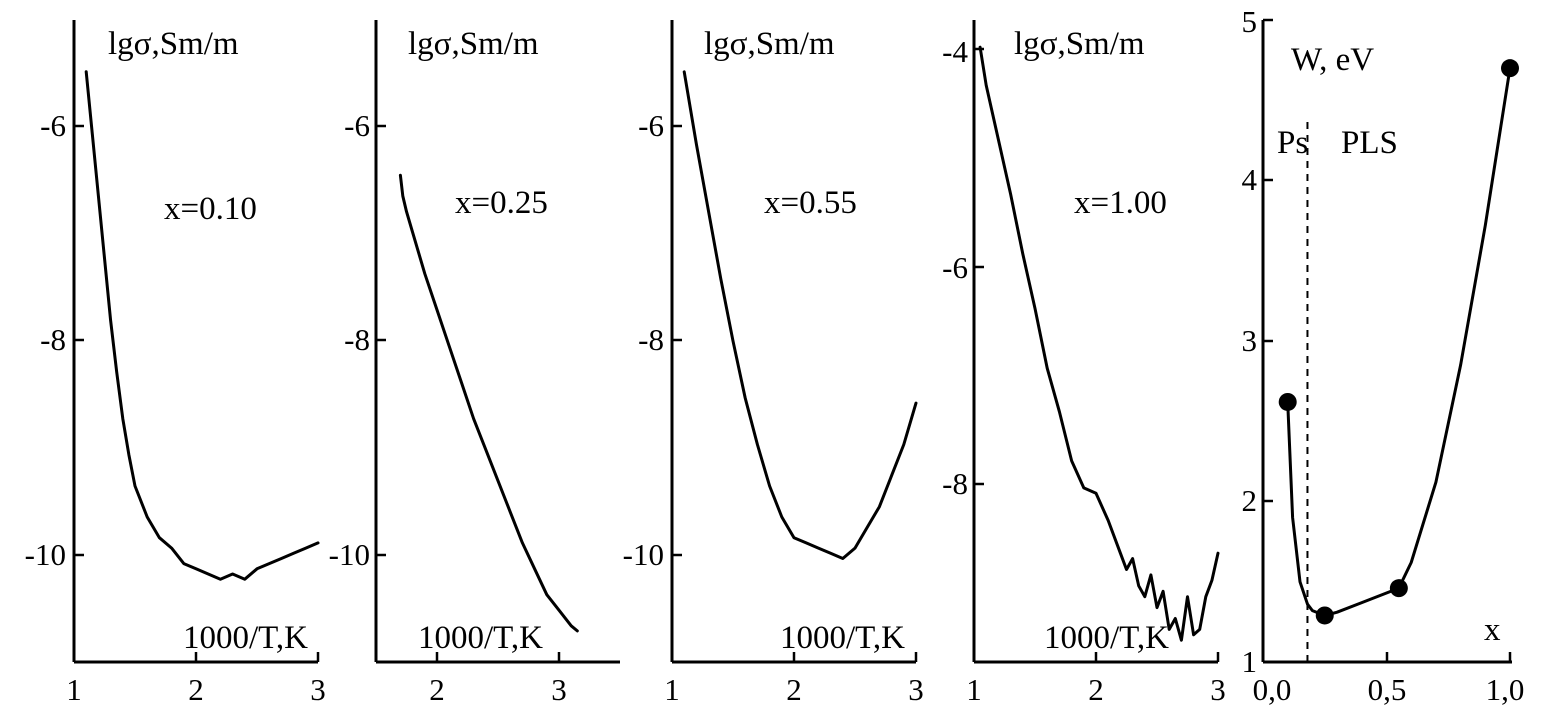 This screenshot has height=716, width=1541. Describe the element at coordinates (488, 403) in the screenshot. I see `panel-x025-series-line` at that location.